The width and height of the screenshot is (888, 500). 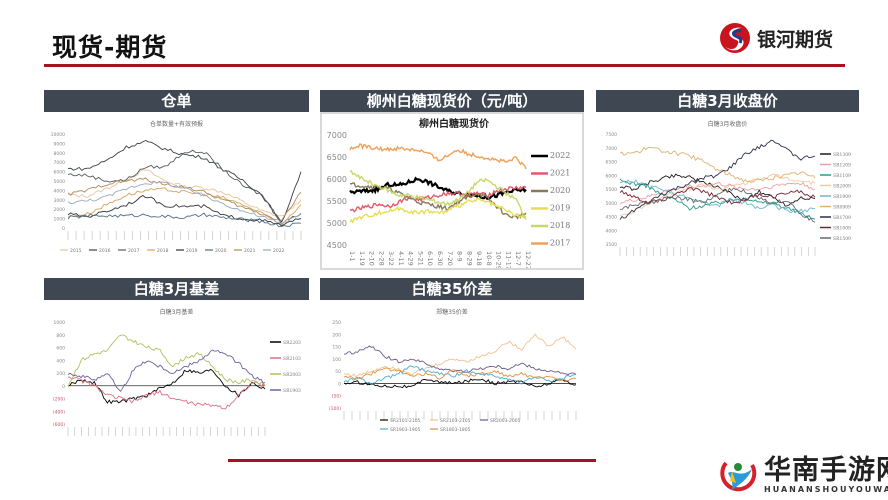 I want to click on panel-title: 仓单, so click(x=176, y=101).